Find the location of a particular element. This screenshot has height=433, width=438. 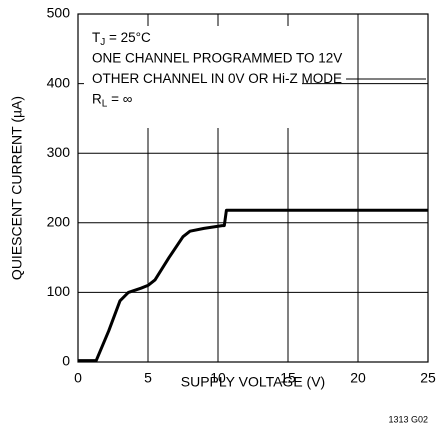

annotation: TJ = 25°C is located at coordinates (121, 39).